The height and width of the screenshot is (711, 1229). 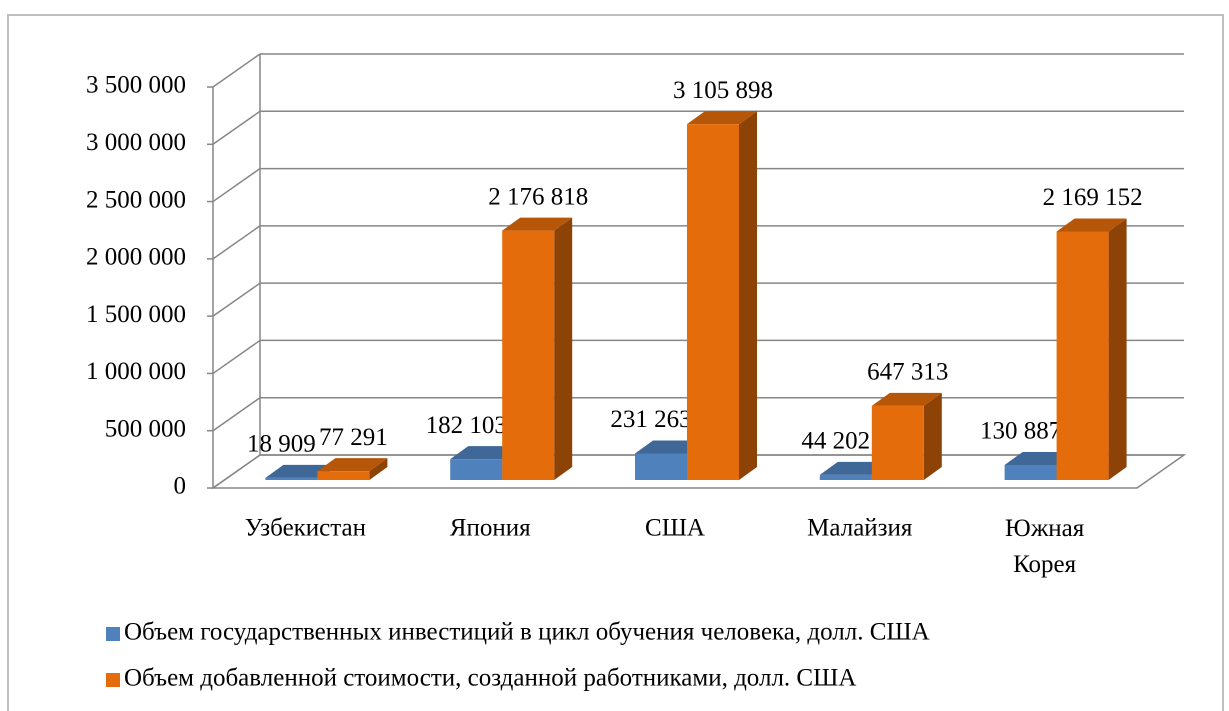 I want to click on value-label: 647 313, so click(x=907, y=372).